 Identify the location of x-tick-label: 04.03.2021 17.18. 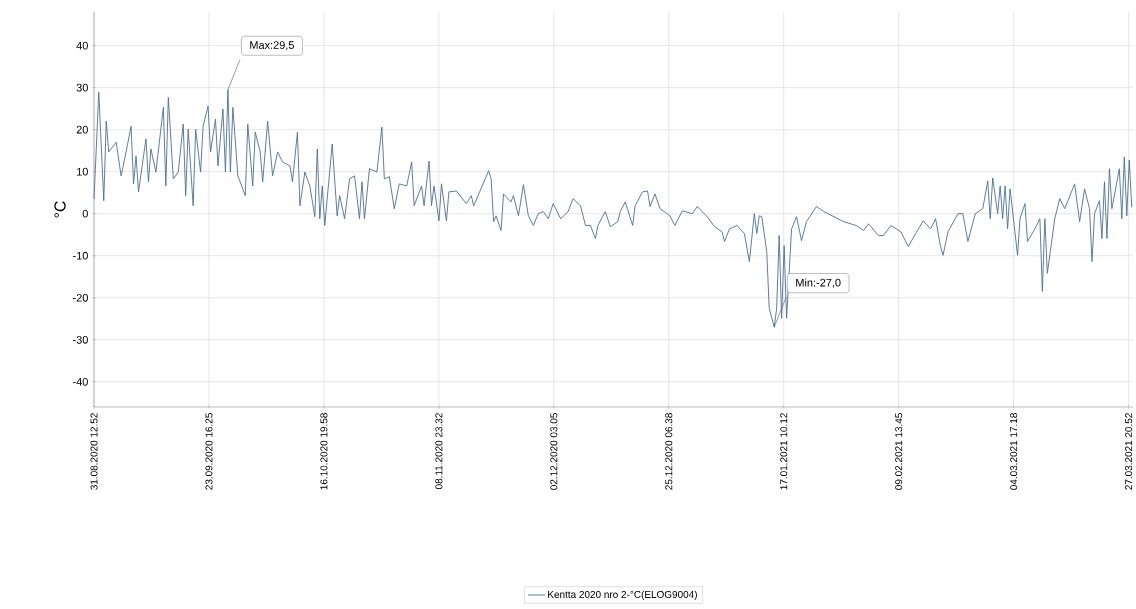
(1014, 451).